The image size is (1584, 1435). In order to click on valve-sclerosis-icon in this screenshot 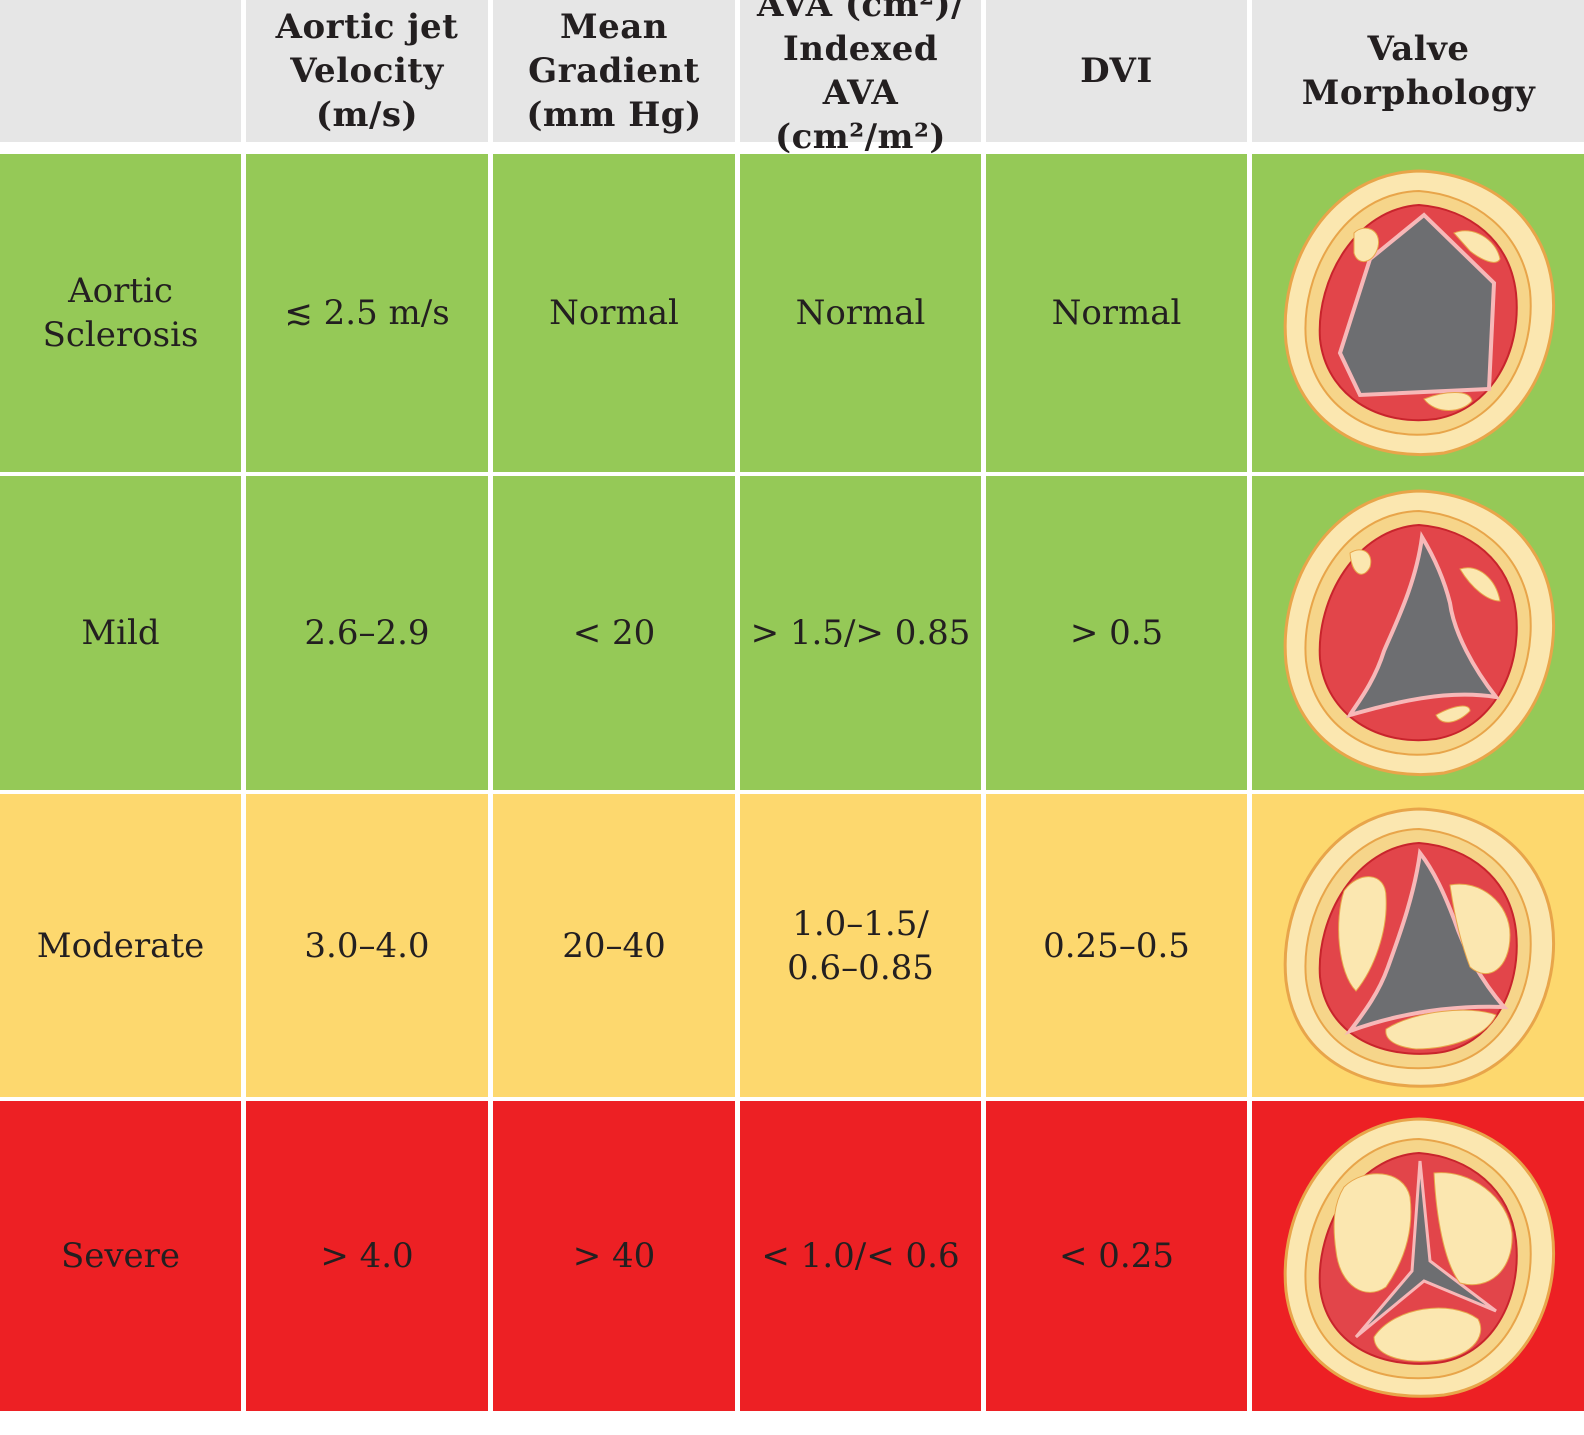, I will do `click(1419, 313)`.